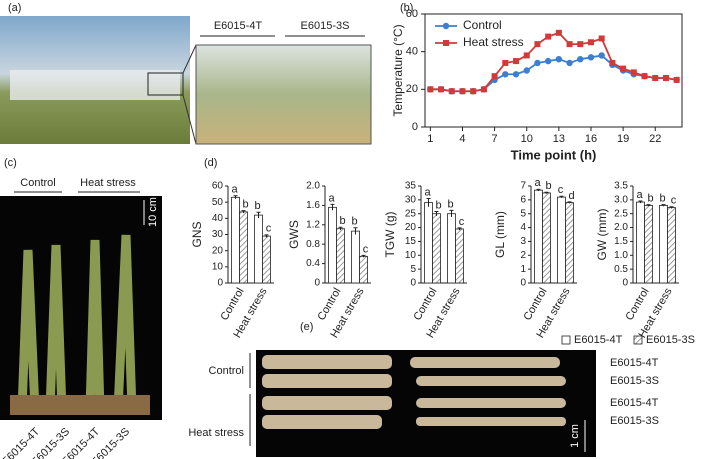 The height and width of the screenshot is (459, 709). What do you see at coordinates (218, 250) in the screenshot?
I see `y-tick-label: 20` at bounding box center [218, 250].